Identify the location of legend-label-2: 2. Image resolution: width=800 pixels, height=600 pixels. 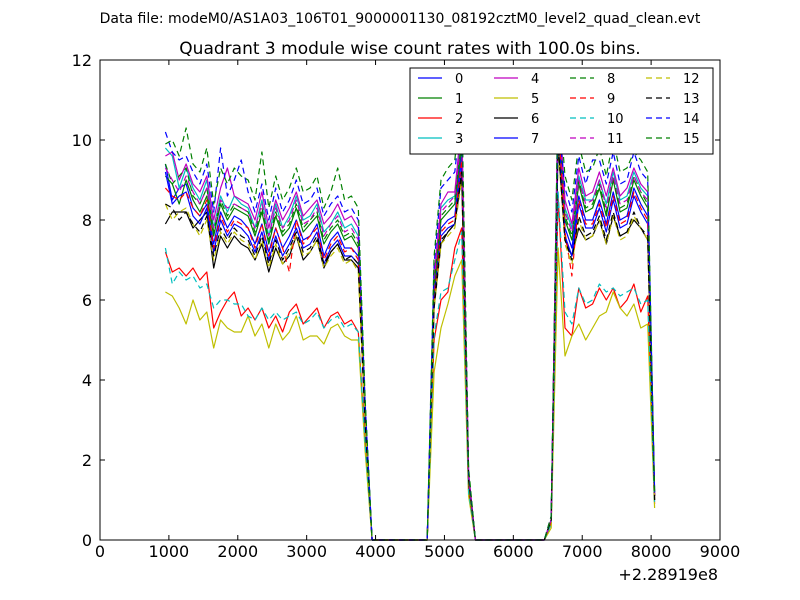
(459, 119).